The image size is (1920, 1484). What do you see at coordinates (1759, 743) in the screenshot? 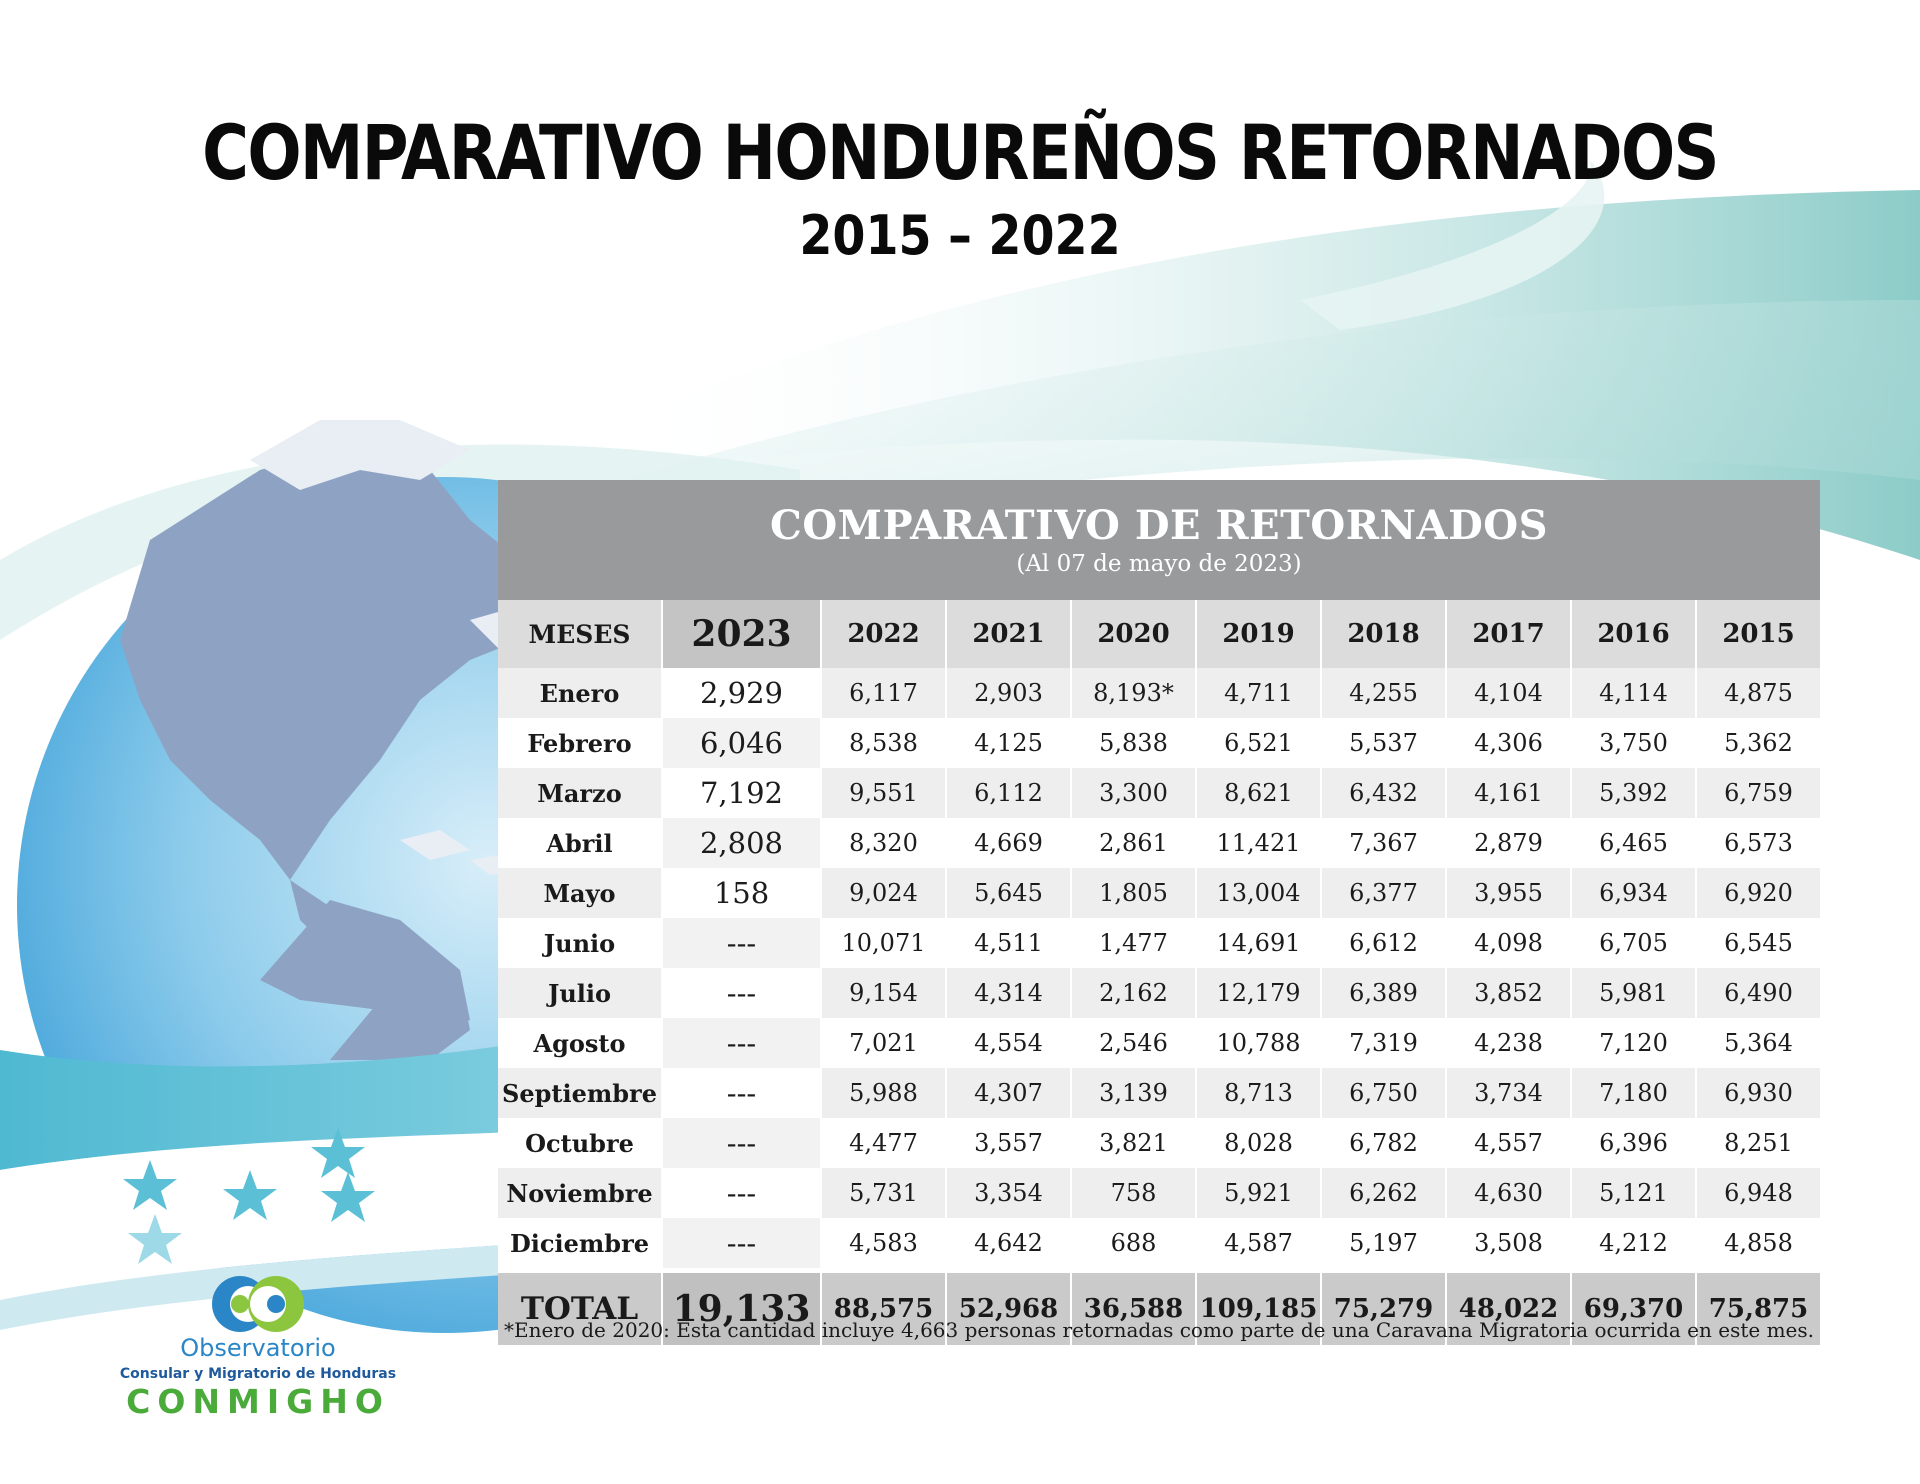
I see `value-cell: 5,362` at bounding box center [1759, 743].